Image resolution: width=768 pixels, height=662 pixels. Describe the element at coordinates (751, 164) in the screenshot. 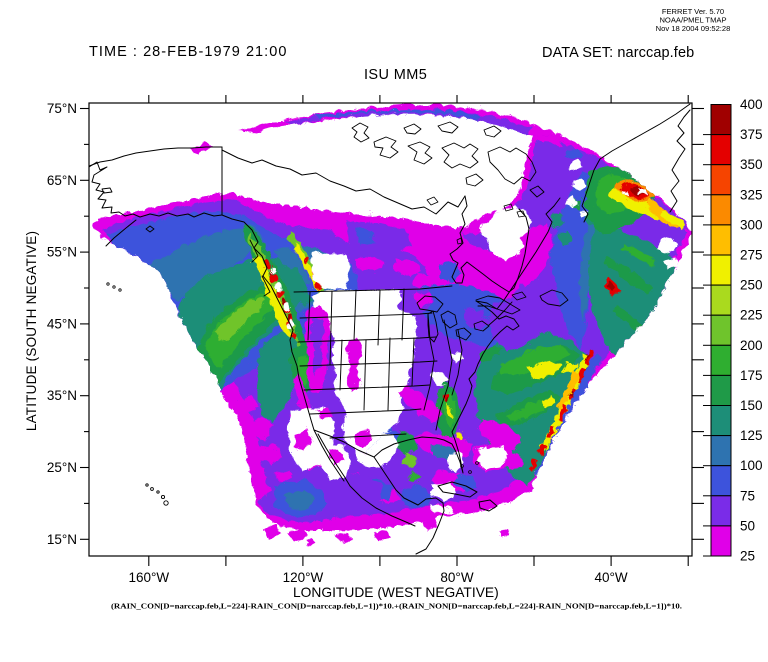

I see `svg-text: 350` at that location.